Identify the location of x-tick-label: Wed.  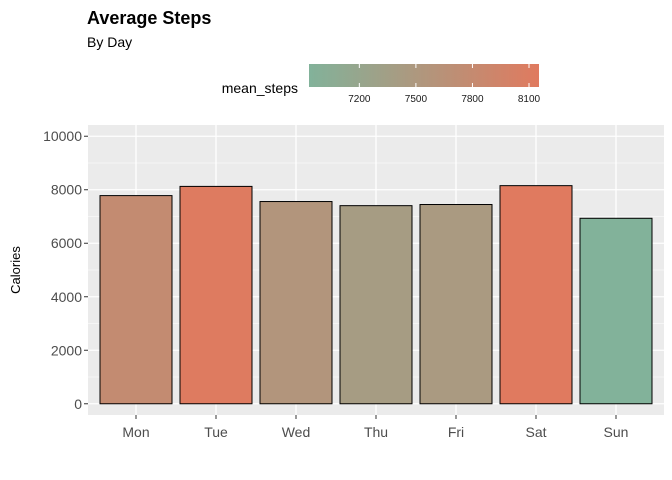
(296, 432).